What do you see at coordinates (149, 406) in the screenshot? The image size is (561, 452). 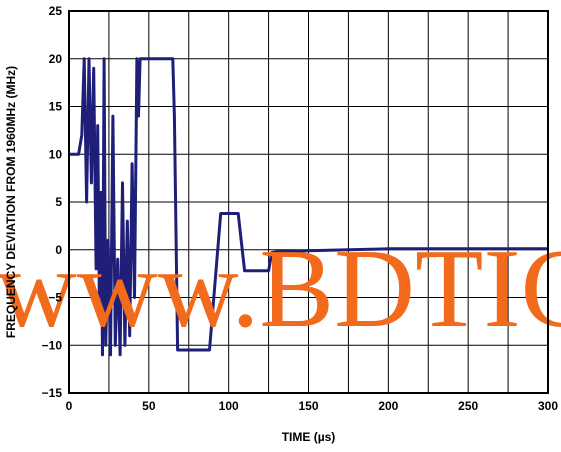 I see `x-tick-label: 50` at bounding box center [149, 406].